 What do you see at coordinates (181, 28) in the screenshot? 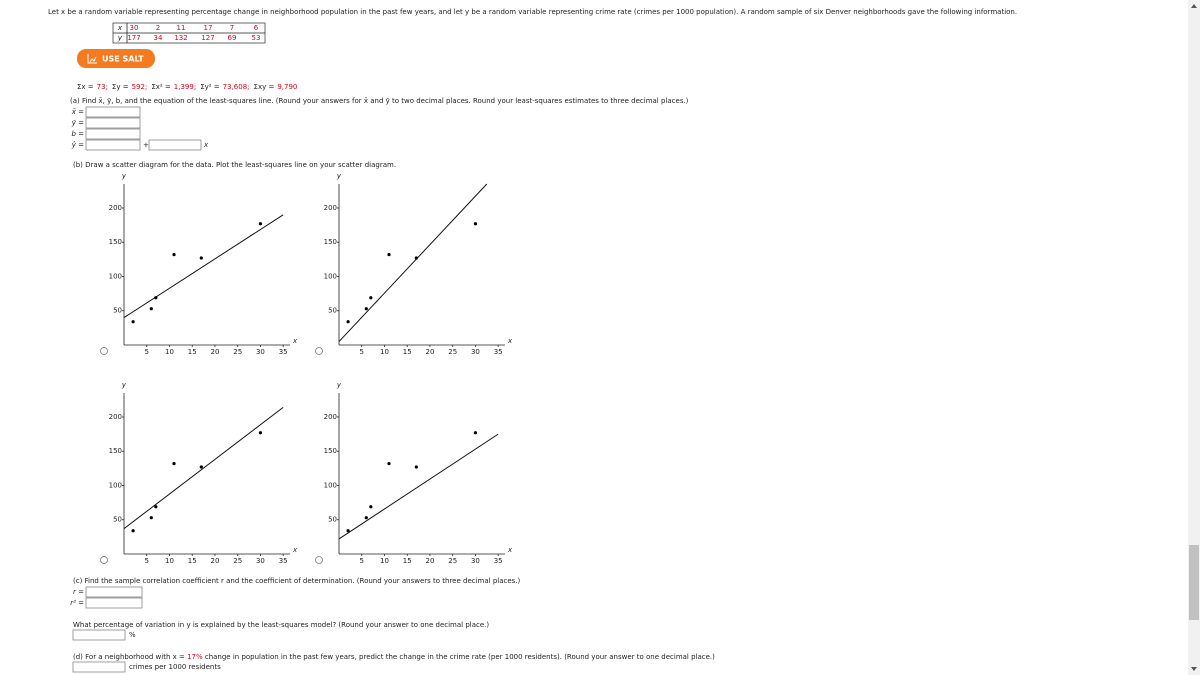
I see `table-cell: 11` at bounding box center [181, 28].